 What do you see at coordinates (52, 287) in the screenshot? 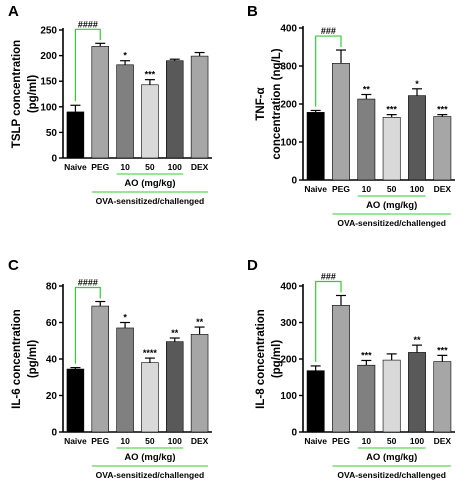
I see `y-tick-label: 80` at bounding box center [52, 287].